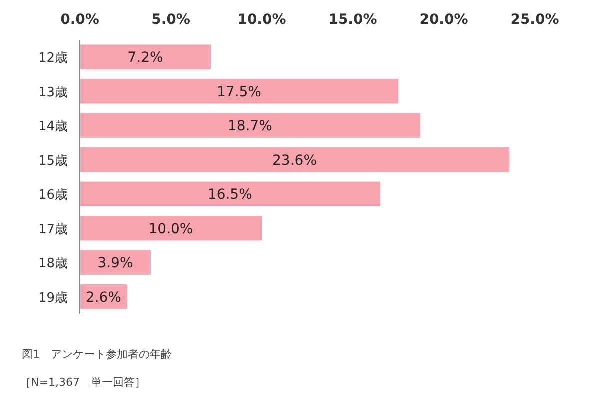  Describe the element at coordinates (53, 92) in the screenshot. I see `y-tick-label: 13歳` at that location.